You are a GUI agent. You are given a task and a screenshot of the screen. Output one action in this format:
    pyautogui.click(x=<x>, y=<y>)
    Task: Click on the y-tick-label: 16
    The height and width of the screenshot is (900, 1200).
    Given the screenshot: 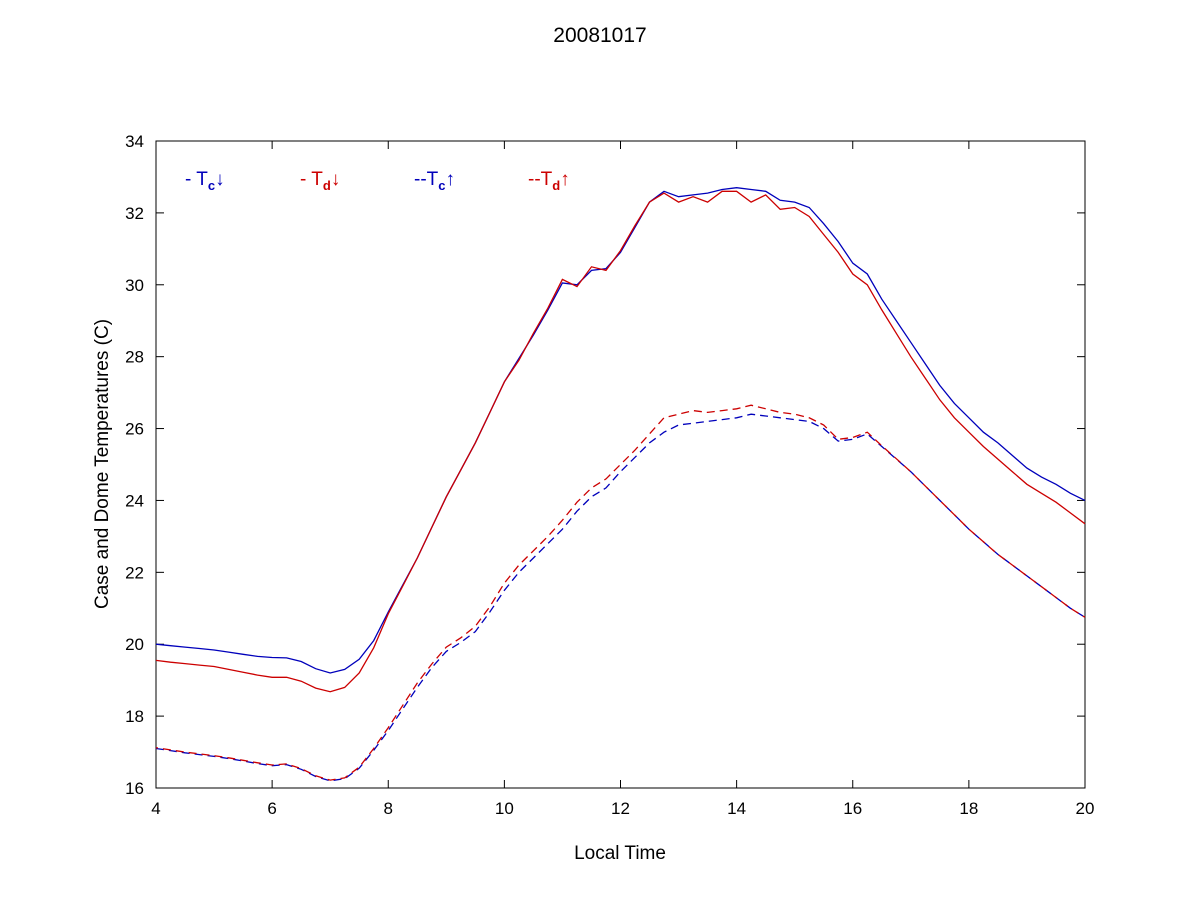 What is the action you would take?
    pyautogui.click(x=134, y=788)
    